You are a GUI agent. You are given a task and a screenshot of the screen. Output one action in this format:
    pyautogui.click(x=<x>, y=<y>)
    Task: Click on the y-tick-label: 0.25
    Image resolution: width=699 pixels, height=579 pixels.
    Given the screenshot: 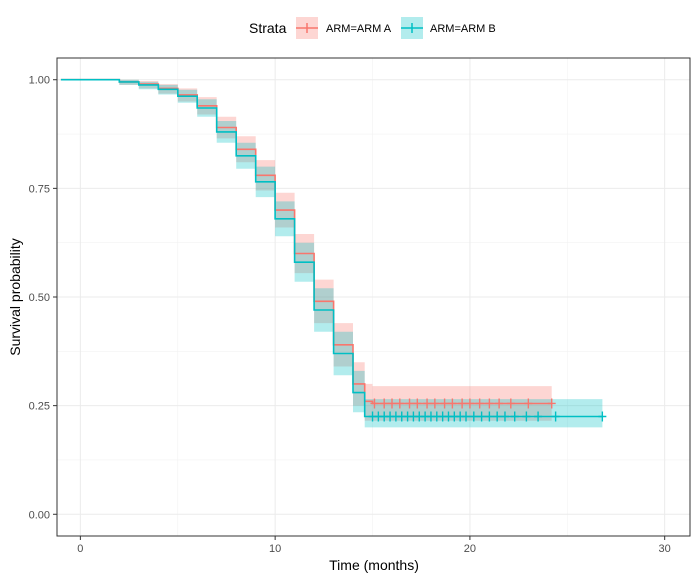 What is the action you would take?
    pyautogui.click(x=39, y=407)
    